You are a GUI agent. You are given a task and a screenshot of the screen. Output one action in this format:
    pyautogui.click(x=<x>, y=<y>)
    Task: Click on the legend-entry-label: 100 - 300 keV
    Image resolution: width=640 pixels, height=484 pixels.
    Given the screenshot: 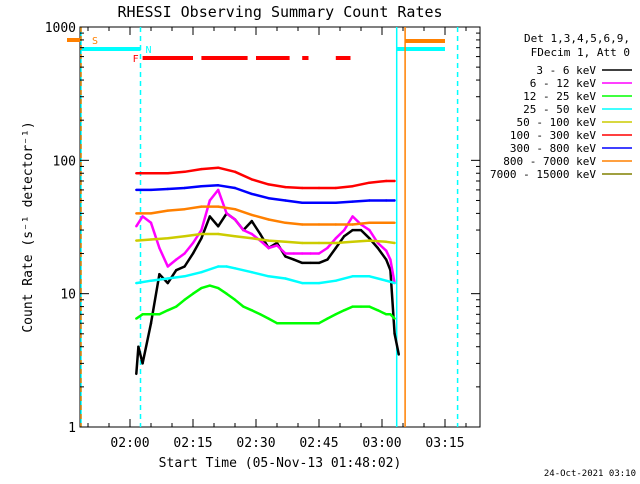 What is the action you would take?
    pyautogui.click(x=553, y=135)
    